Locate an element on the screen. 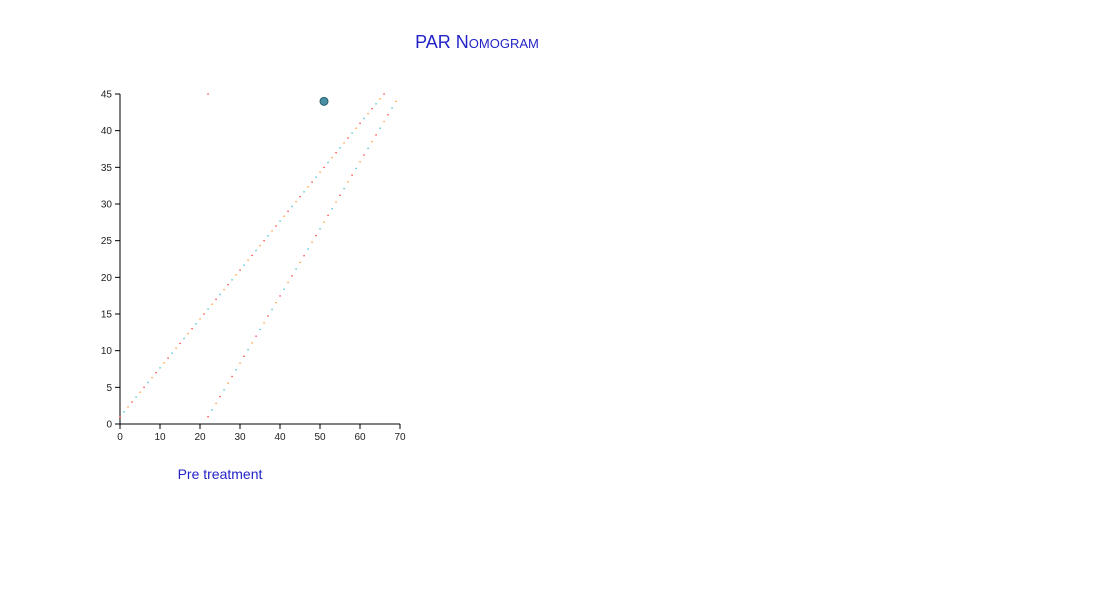 Image resolution: width=1113 pixels, height=600 pixels. band-lines is located at coordinates (258, 255).